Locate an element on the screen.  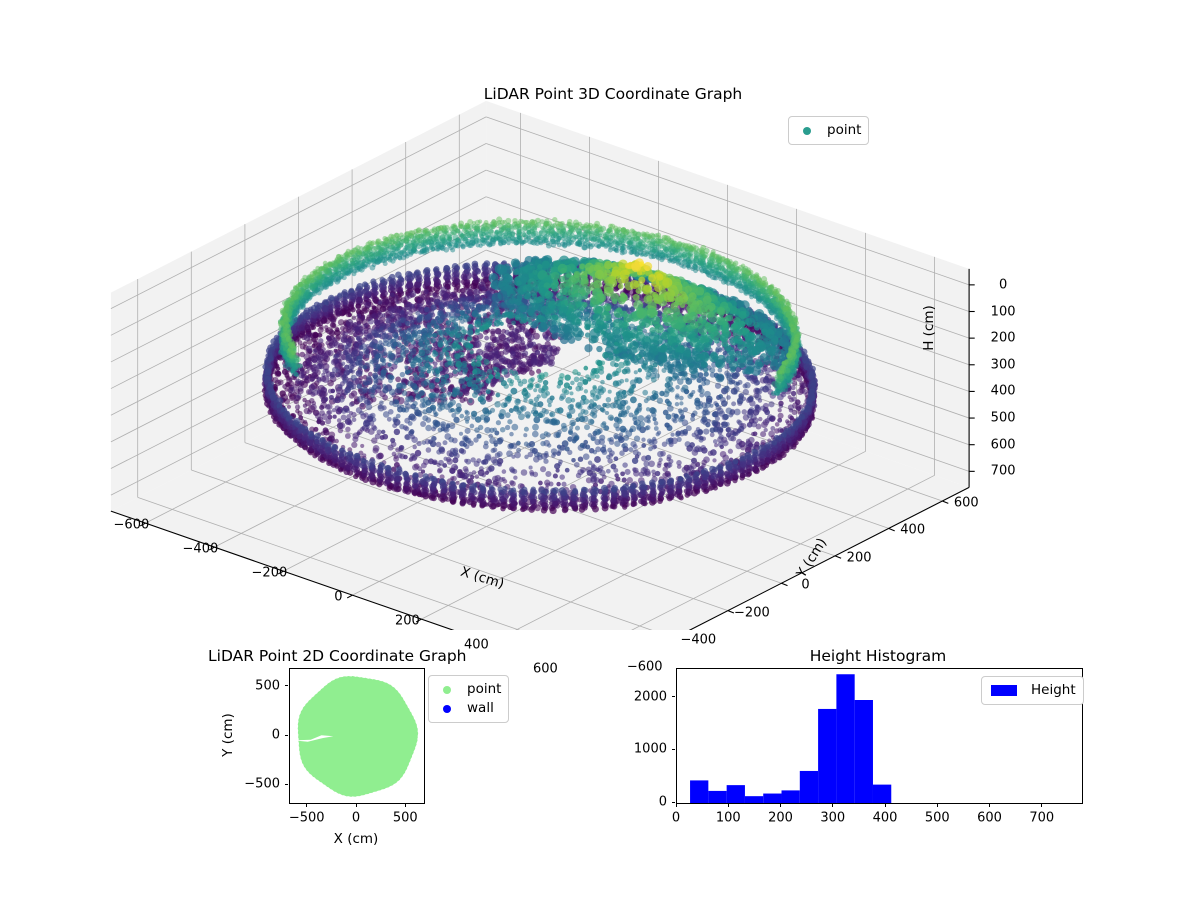
plot3d-xtick-6: 600 is located at coordinates (545, 669).